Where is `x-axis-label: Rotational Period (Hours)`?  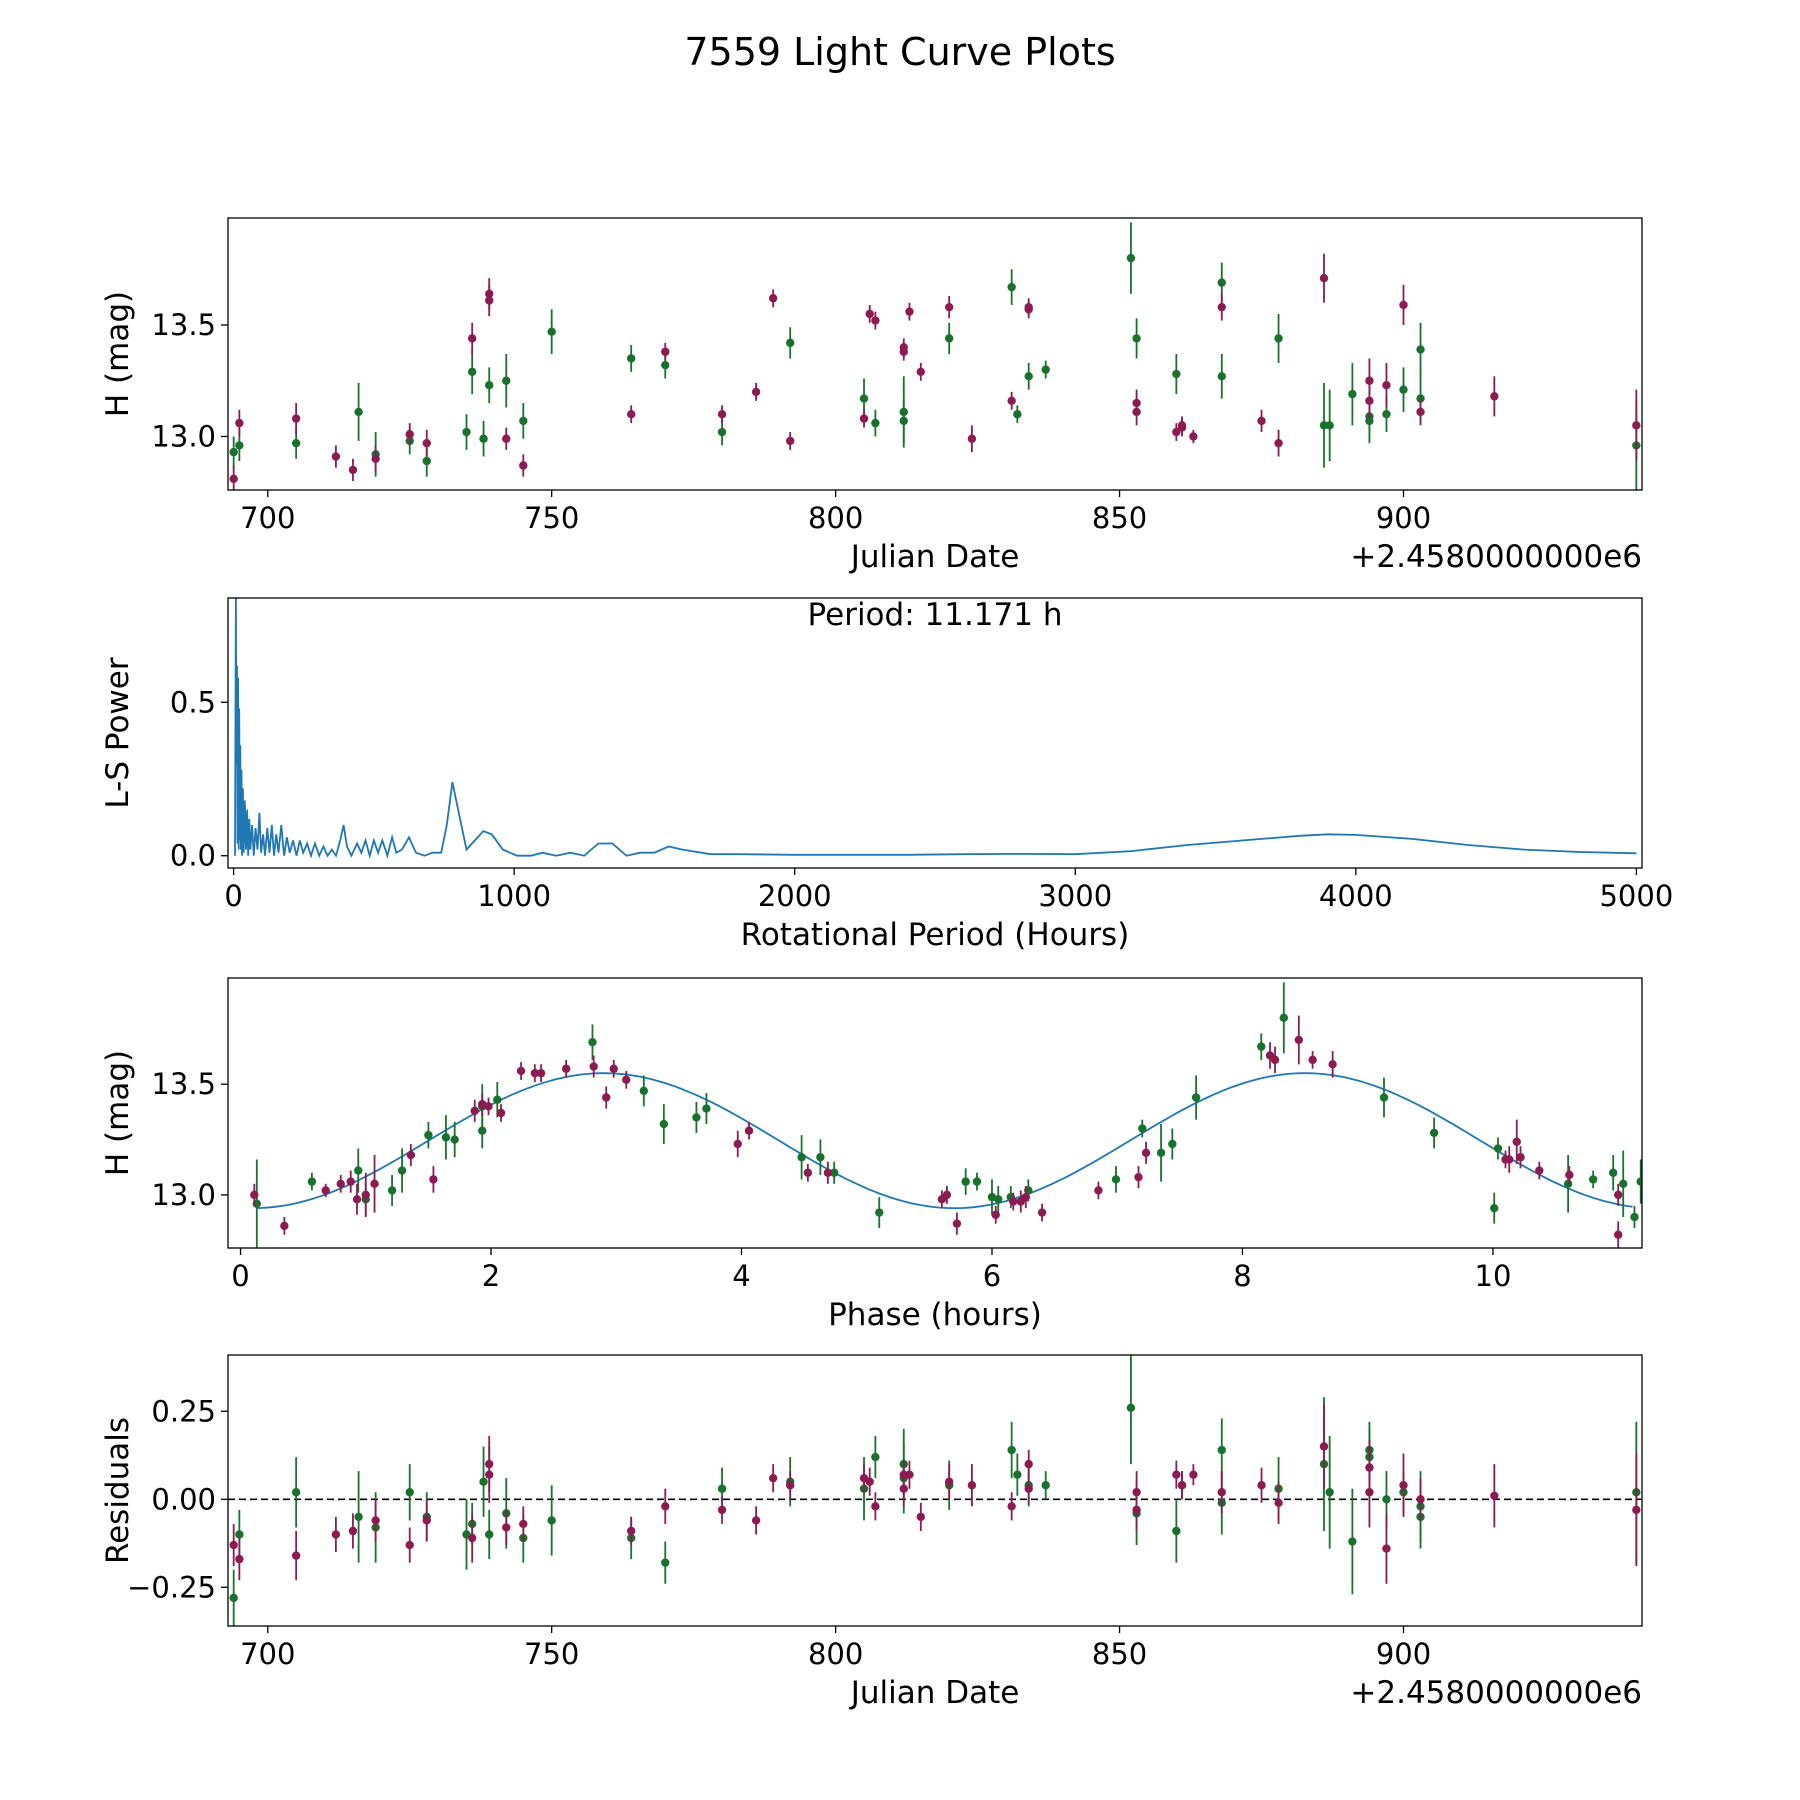 x-axis-label: Rotational Period (Hours) is located at coordinates (935, 935).